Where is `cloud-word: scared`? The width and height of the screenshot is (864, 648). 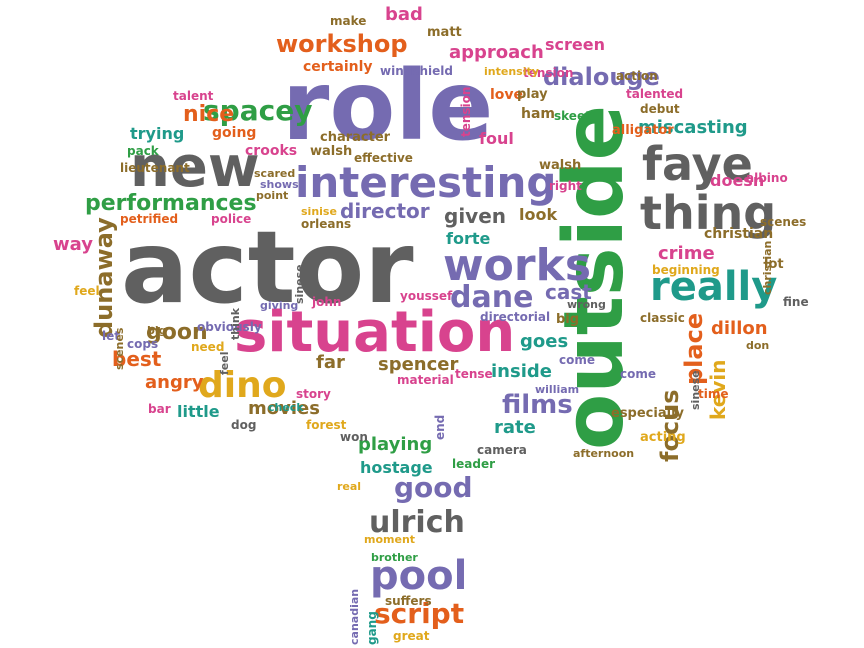
cloud-word: scared is located at coordinates (275, 173).